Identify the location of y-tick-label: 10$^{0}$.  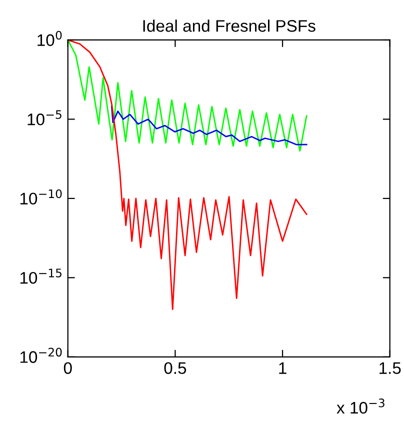
(50, 38).